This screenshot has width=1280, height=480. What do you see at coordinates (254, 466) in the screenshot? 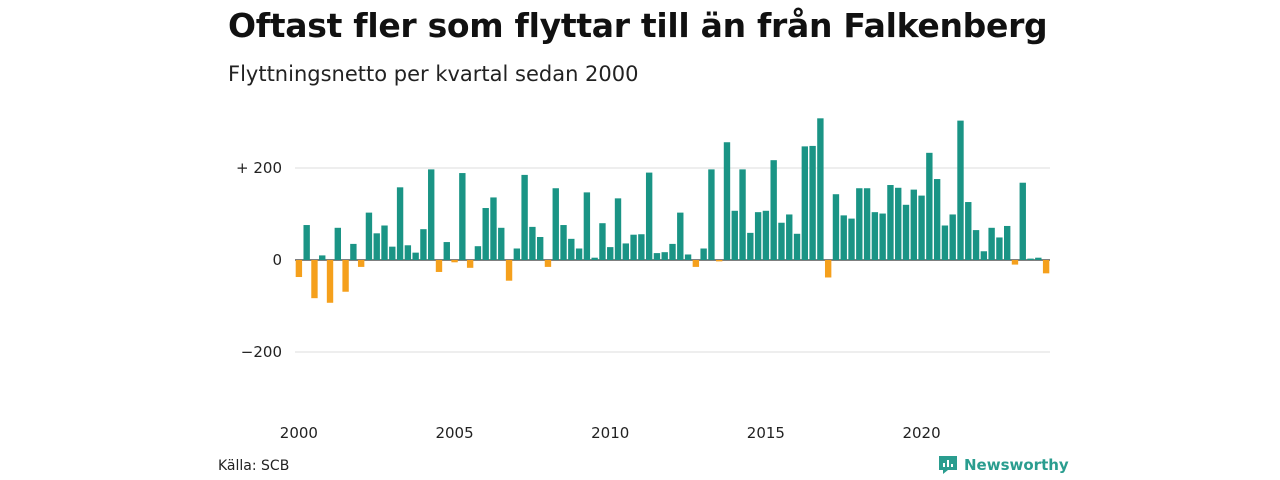
I see `source-note: Källa: SCB` at bounding box center [254, 466].